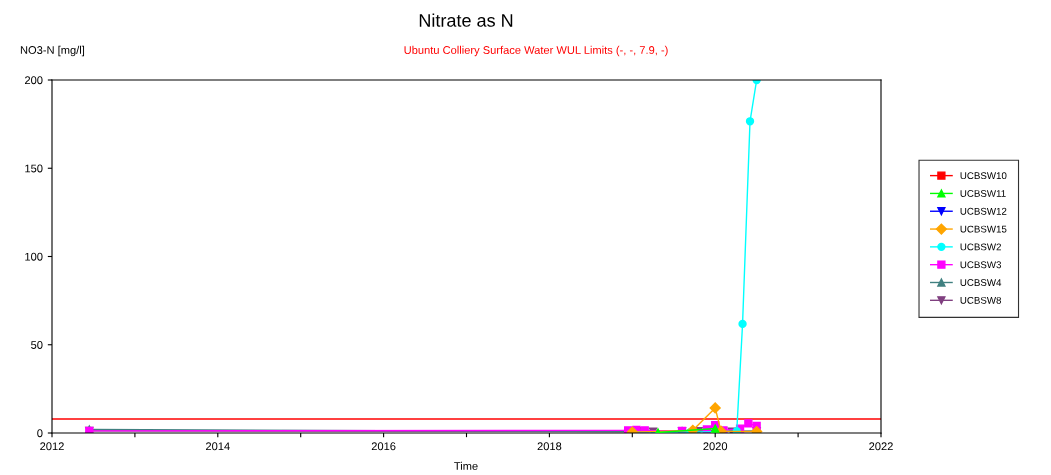 This screenshot has height=475, width=1051. I want to click on legend-label: UCBSW10, so click(983, 176).